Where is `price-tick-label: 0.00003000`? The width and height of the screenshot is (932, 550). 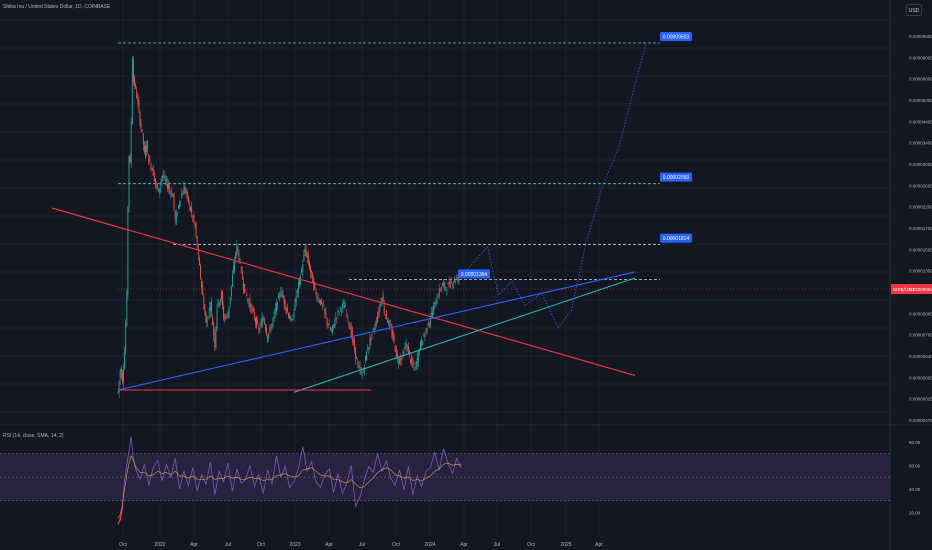 price-tick-label: 0.00003000 is located at coordinates (920, 164).